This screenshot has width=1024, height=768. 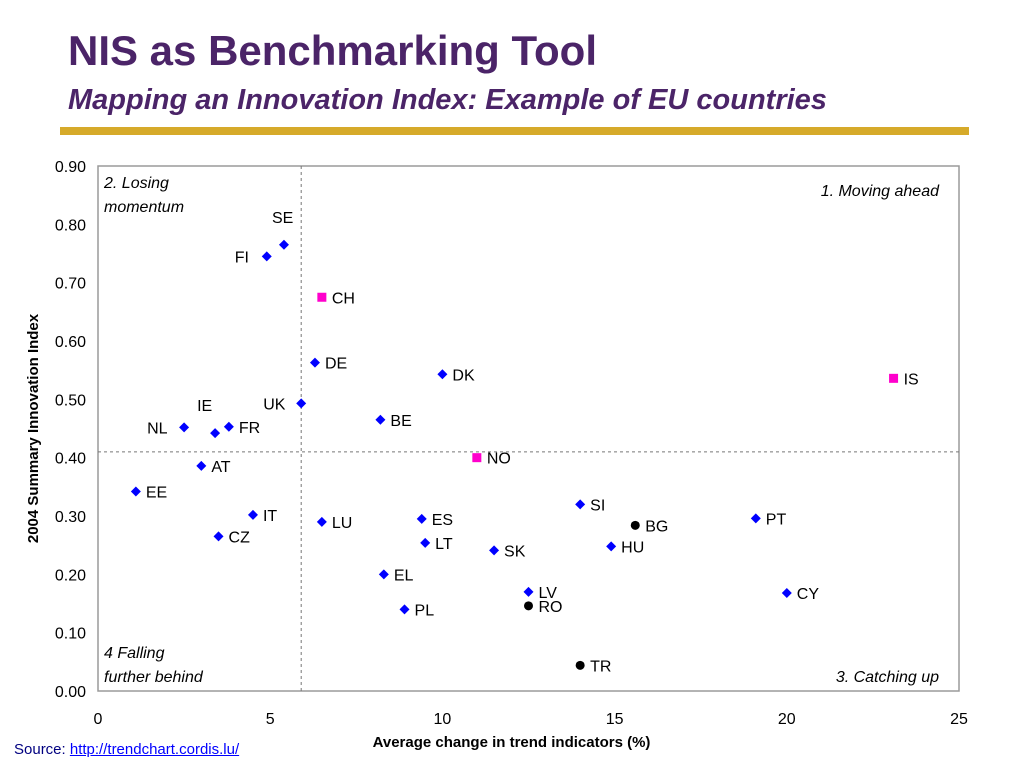 I want to click on point-label-ie: IE, so click(x=204, y=406).